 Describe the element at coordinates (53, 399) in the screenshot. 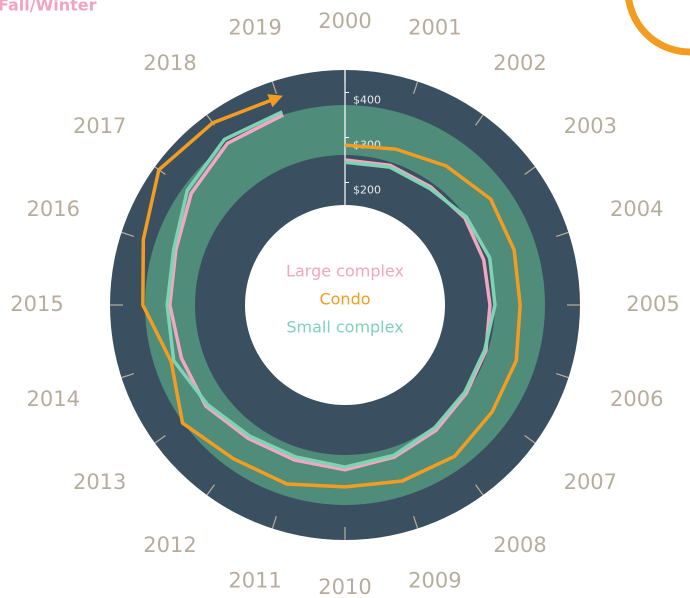

I see `category-label: 2014` at that location.